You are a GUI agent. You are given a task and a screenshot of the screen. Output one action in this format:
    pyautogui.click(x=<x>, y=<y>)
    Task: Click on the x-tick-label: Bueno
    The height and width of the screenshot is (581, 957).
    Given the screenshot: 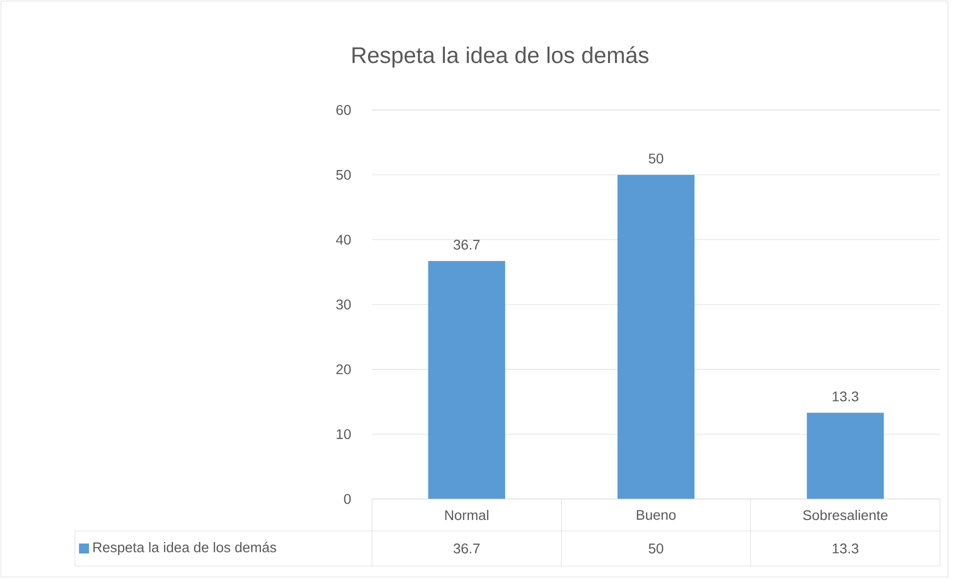 What is the action you would take?
    pyautogui.click(x=656, y=515)
    